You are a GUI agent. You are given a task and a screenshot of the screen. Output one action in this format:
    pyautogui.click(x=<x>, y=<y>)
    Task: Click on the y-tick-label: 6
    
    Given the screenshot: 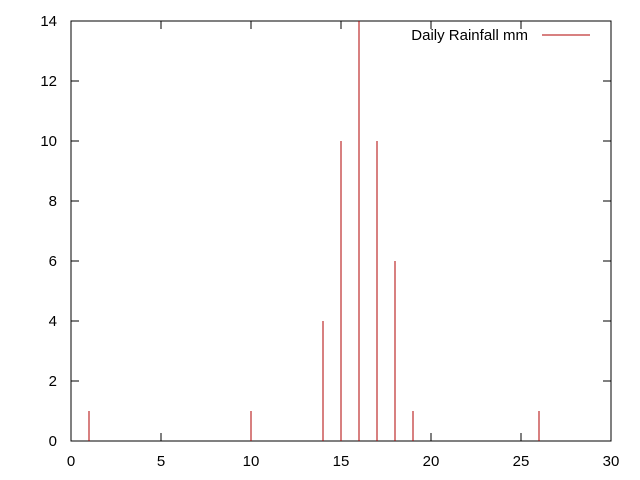 What is the action you would take?
    pyautogui.click(x=53, y=261)
    